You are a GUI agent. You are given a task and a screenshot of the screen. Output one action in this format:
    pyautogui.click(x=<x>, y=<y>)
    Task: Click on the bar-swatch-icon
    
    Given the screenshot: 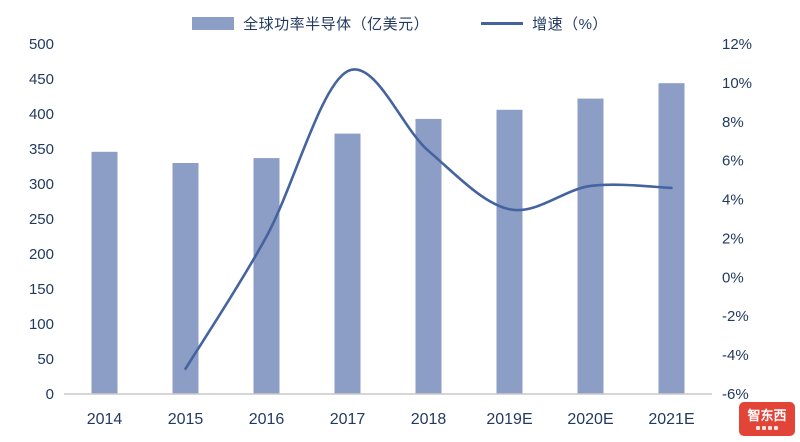 What is the action you would take?
    pyautogui.click(x=213, y=23)
    